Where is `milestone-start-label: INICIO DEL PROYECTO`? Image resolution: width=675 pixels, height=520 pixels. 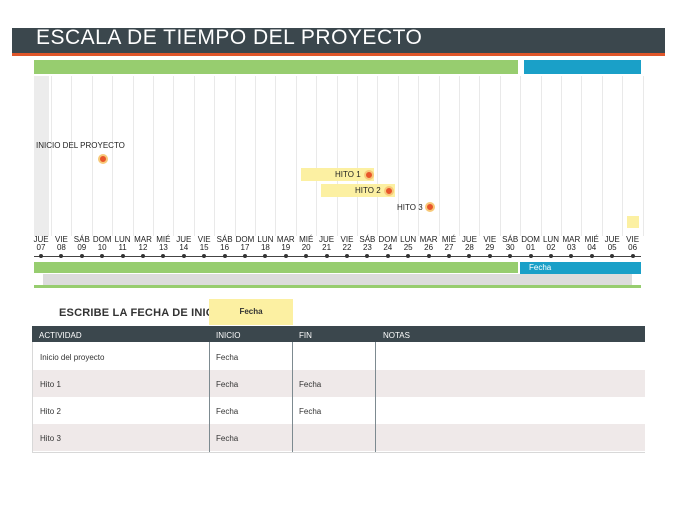
milestone-start-label: INICIO DEL PROYECTO is located at coordinates (80, 145).